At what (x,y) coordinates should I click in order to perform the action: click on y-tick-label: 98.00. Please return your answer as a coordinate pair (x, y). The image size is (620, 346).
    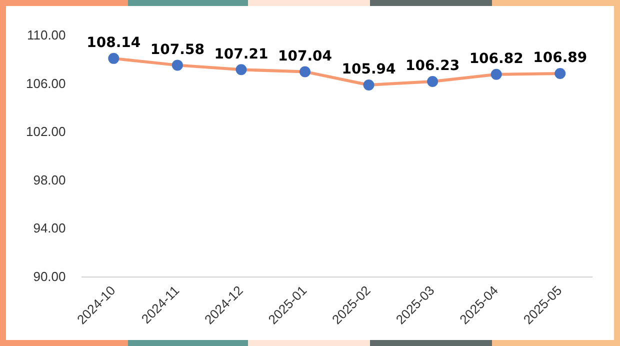
    Looking at the image, I should click on (49, 180).